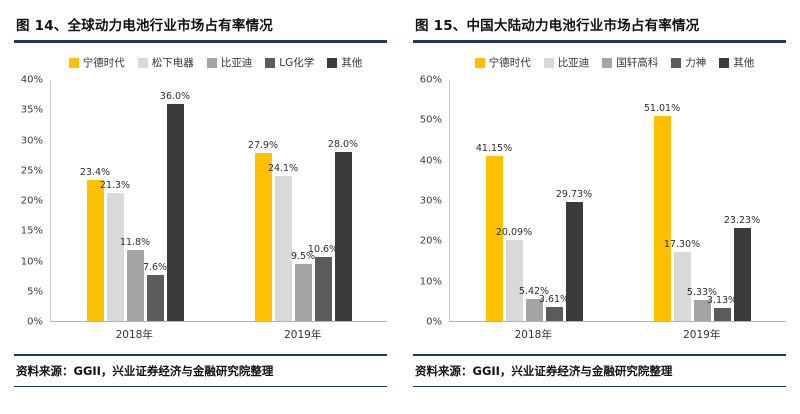 This screenshot has height=414, width=800. Describe the element at coordinates (662, 109) in the screenshot. I see `bar-value-label: 51.01%` at that location.